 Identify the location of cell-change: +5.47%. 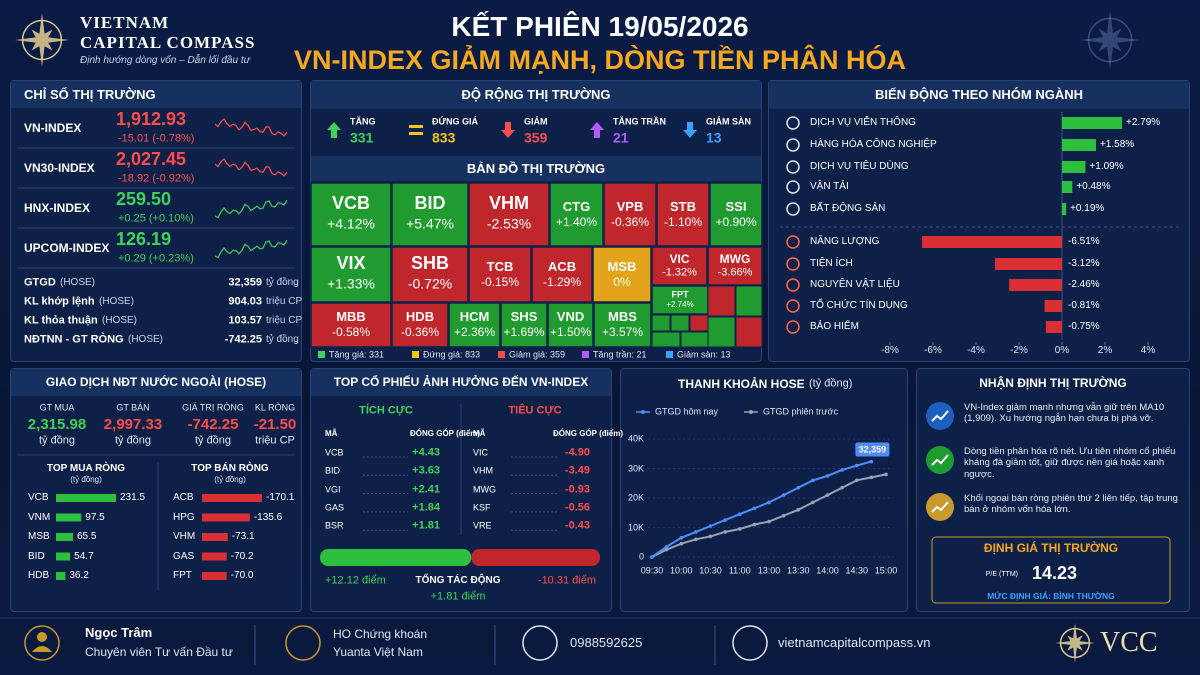
(430, 223).